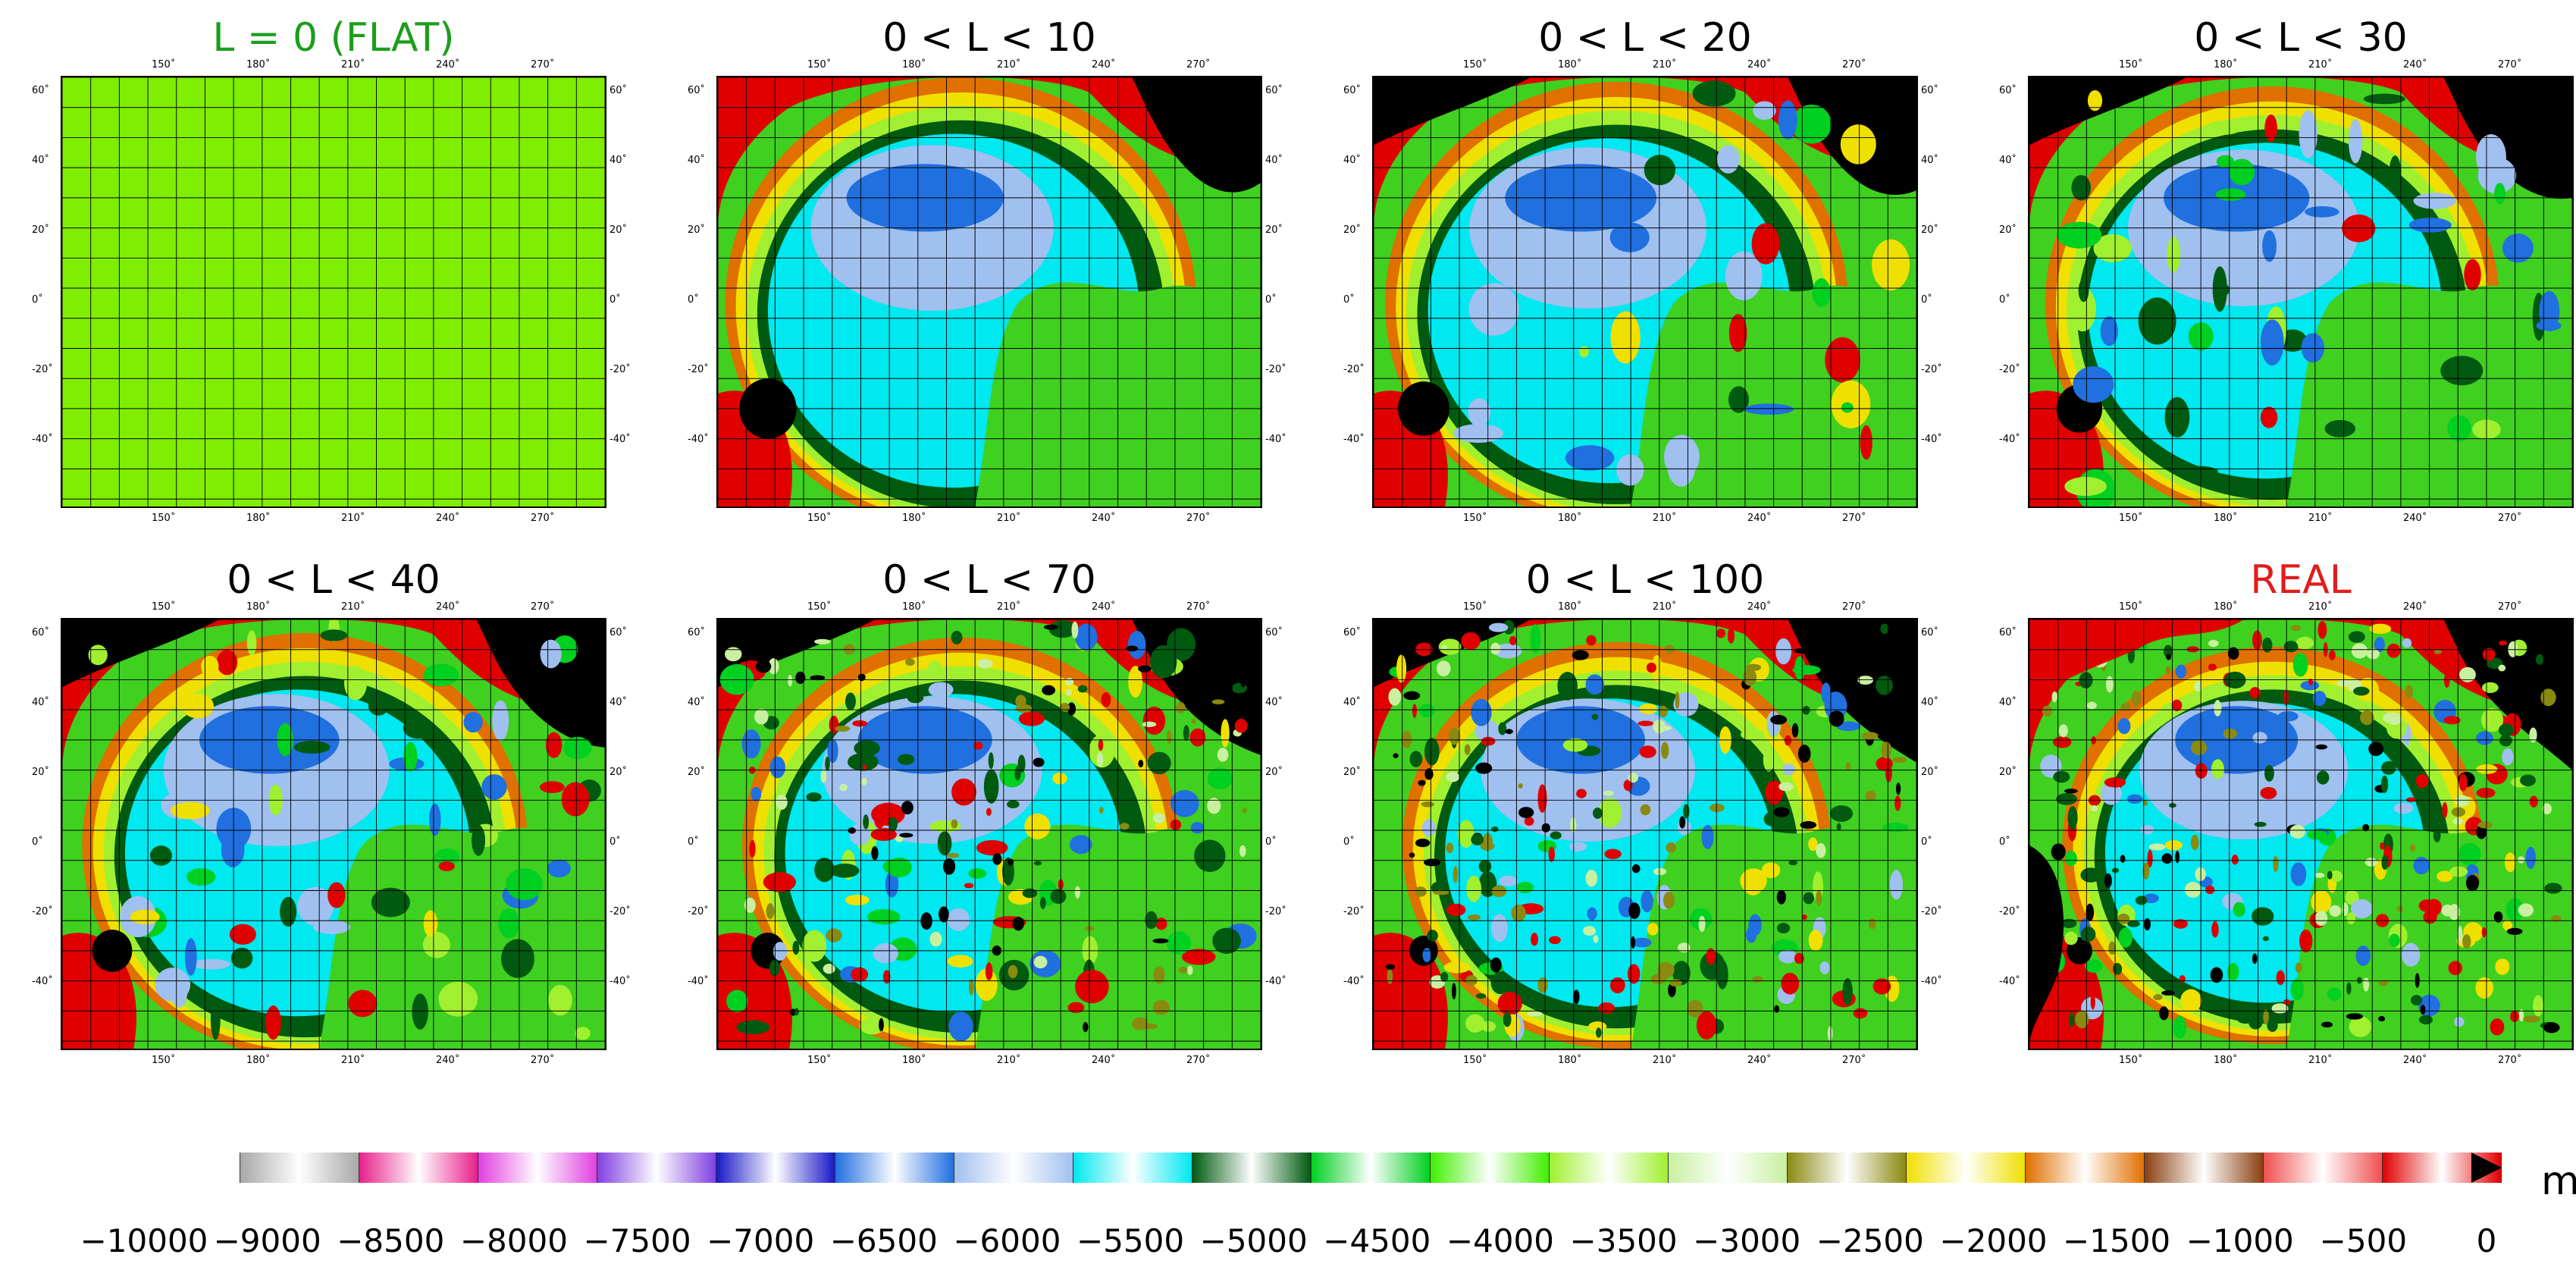 The height and width of the screenshot is (1267, 2576). Describe the element at coordinates (2117, 1240) in the screenshot. I see `colorbar-tick-label: −1500` at that location.